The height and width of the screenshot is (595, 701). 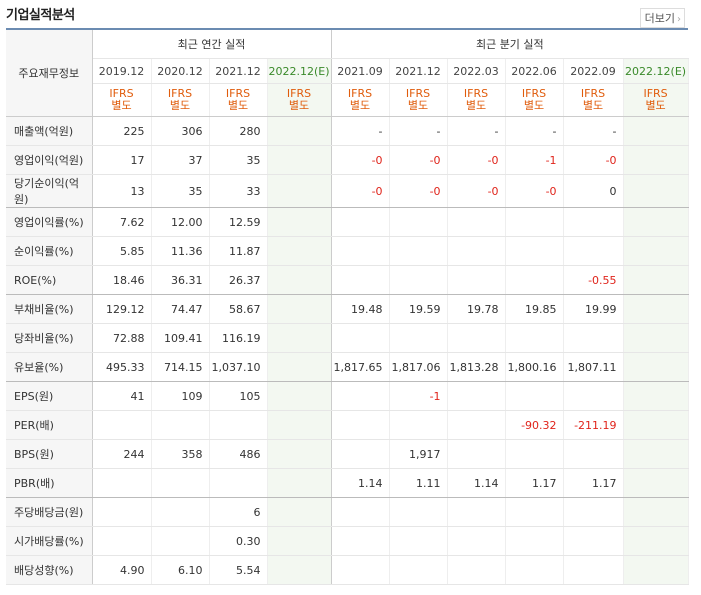 I want to click on table-cell: 1,817.06, so click(x=418, y=367).